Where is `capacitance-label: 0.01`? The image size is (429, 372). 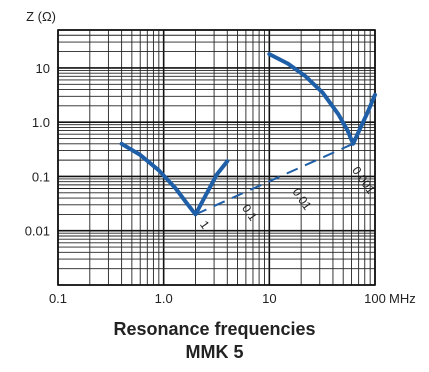 capacitance-label: 0.01 is located at coordinates (301, 198).